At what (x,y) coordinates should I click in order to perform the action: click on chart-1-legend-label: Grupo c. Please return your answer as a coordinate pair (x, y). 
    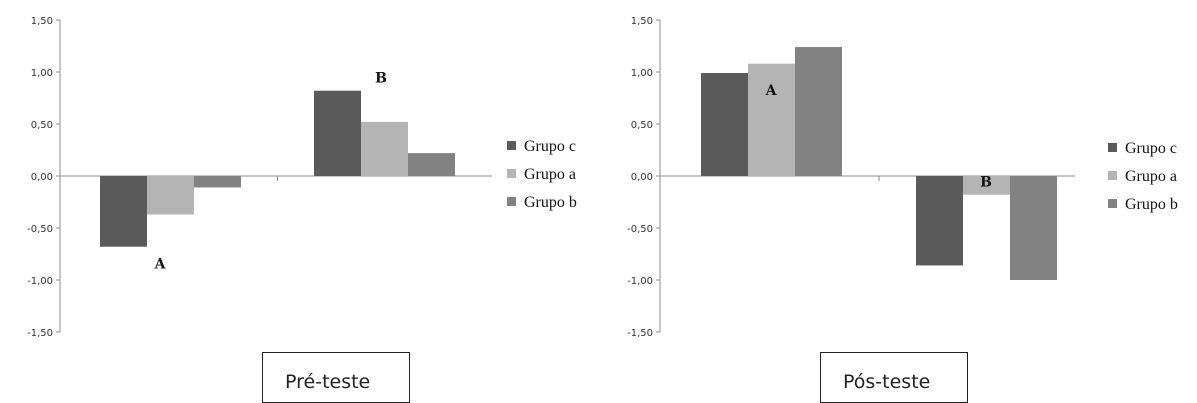
    Looking at the image, I should click on (1151, 148).